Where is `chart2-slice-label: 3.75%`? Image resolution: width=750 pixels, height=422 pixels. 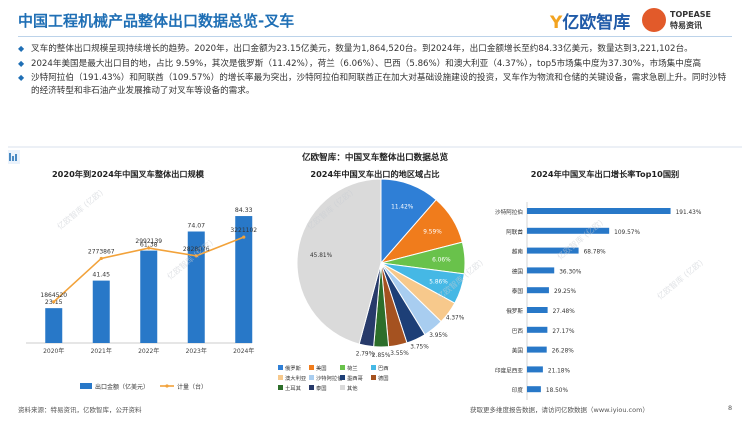 chart2-slice-label: 3.75% is located at coordinates (419, 348).